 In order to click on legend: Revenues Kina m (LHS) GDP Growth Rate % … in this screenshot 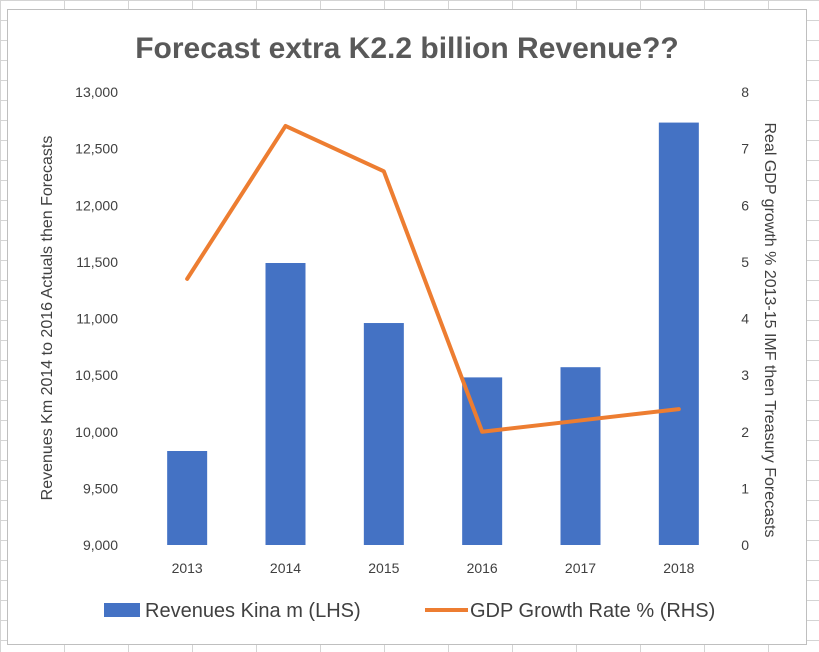, I will do `click(409, 611)`.